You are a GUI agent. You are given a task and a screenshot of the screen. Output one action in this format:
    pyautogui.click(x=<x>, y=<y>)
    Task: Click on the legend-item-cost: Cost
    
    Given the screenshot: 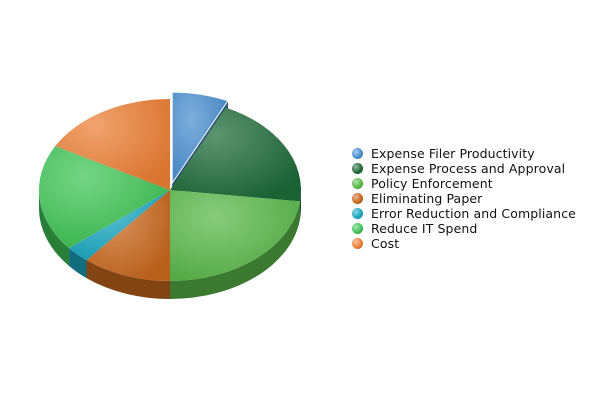 What is the action you would take?
    pyautogui.click(x=464, y=243)
    